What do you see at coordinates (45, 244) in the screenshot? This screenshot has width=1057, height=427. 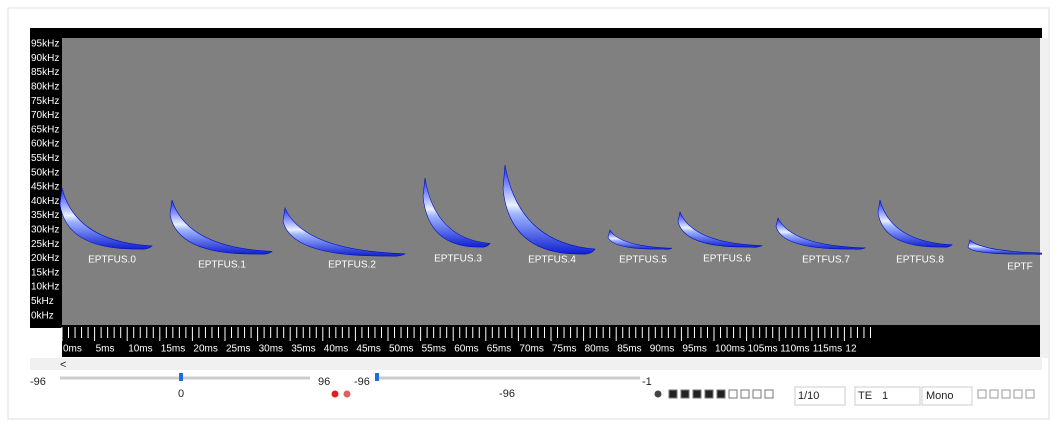 I see `y-axis-label: 25kHz` at bounding box center [45, 244].